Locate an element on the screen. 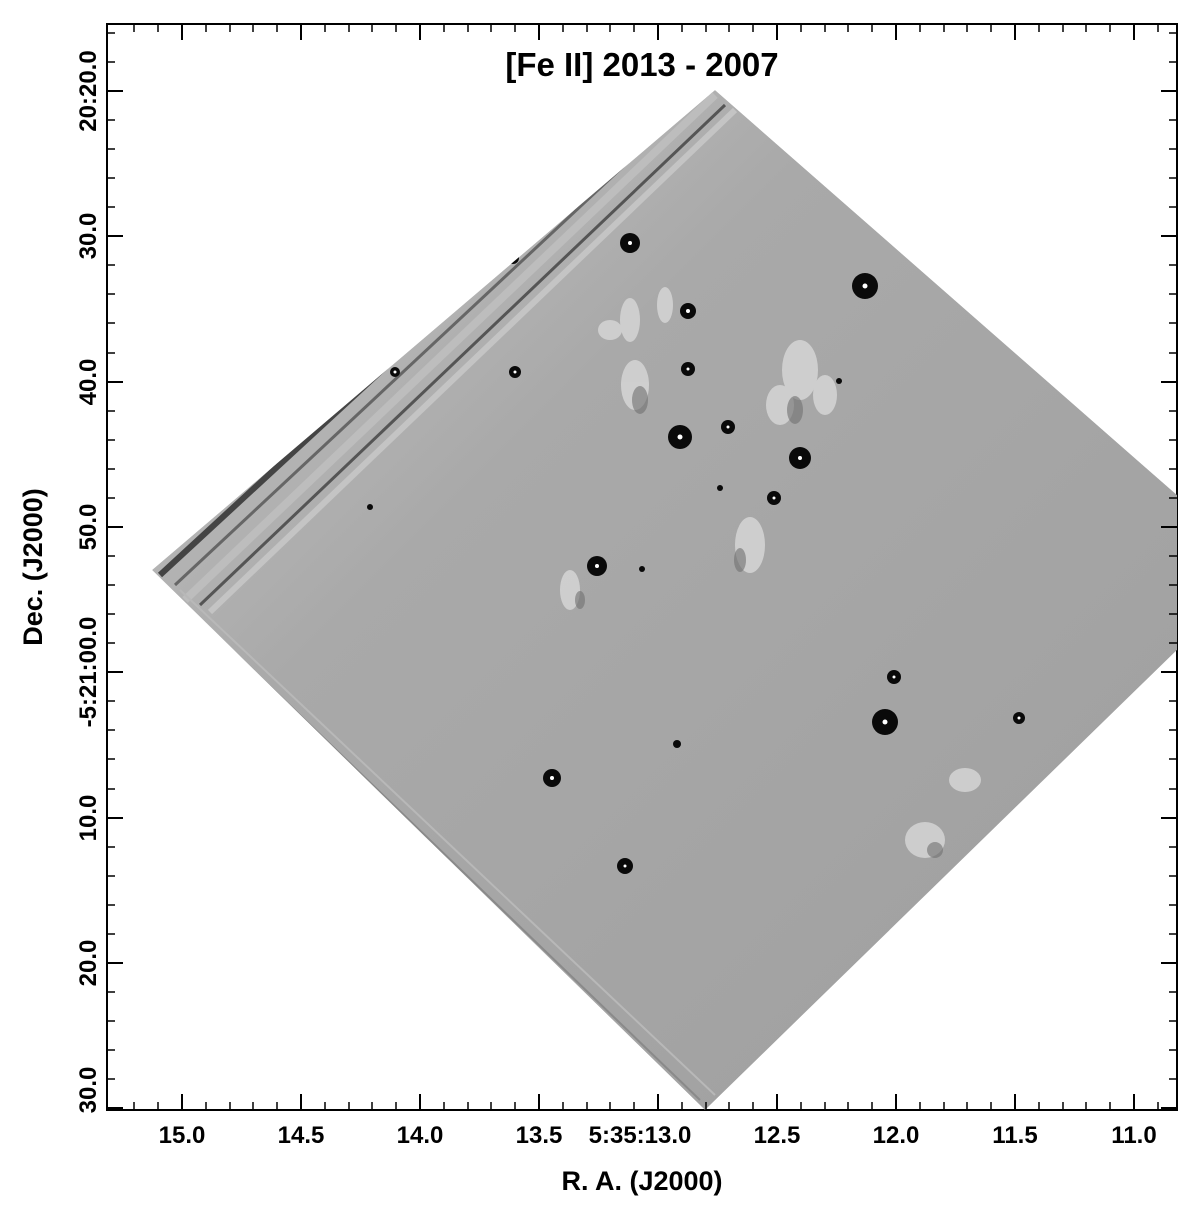  x-axis-label: R. A. (J2000) is located at coordinates (641, 1181).